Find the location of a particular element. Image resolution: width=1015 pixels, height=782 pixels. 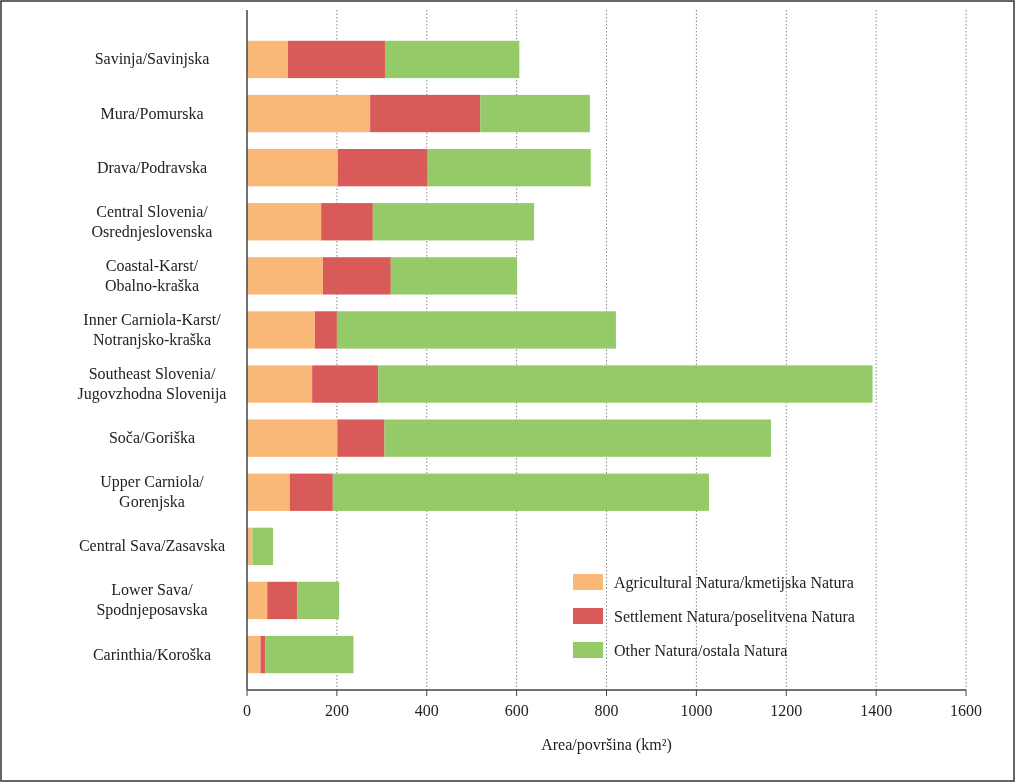

legend-label: Other Natura/ostala Natura is located at coordinates (701, 650).